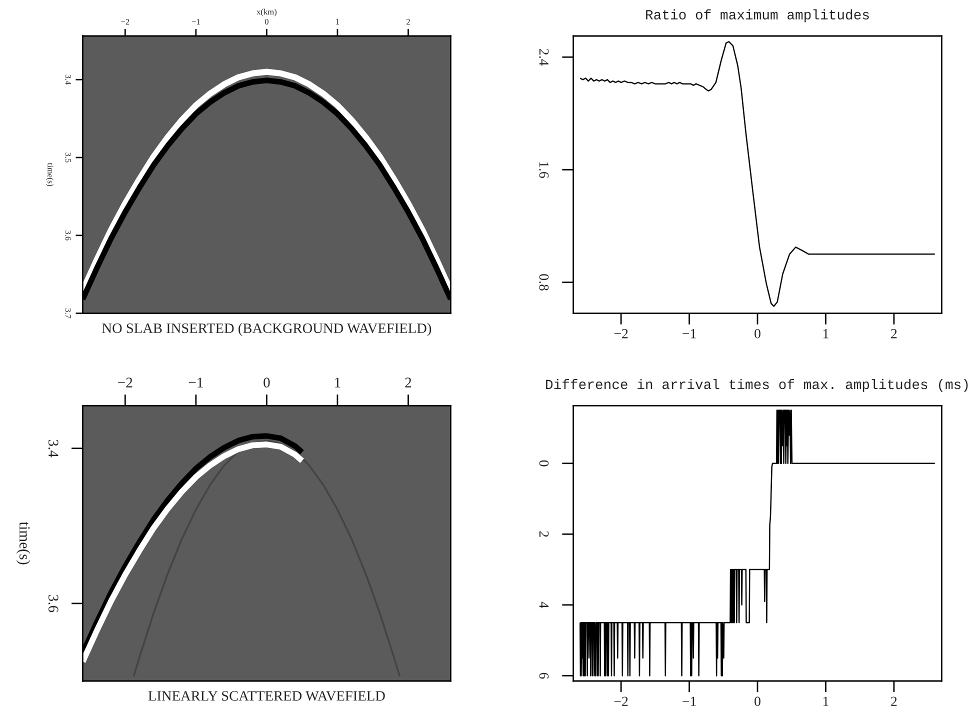 This screenshot has width=977, height=709. Describe the element at coordinates (757, 385) in the screenshot. I see `chart-title: Difference in arrival times of max. amplitudes (ms)` at that location.